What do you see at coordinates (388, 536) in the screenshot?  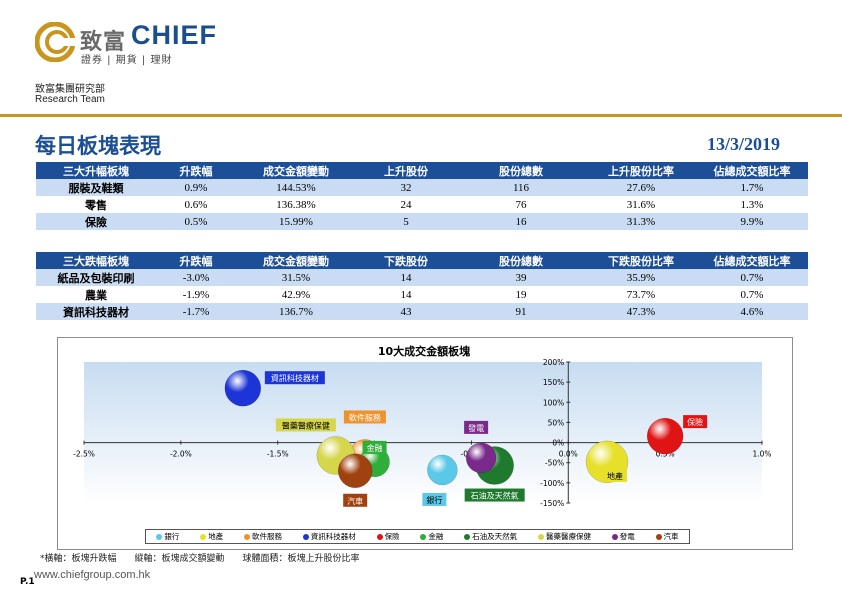 I see `legend-item: 保險` at bounding box center [388, 536].